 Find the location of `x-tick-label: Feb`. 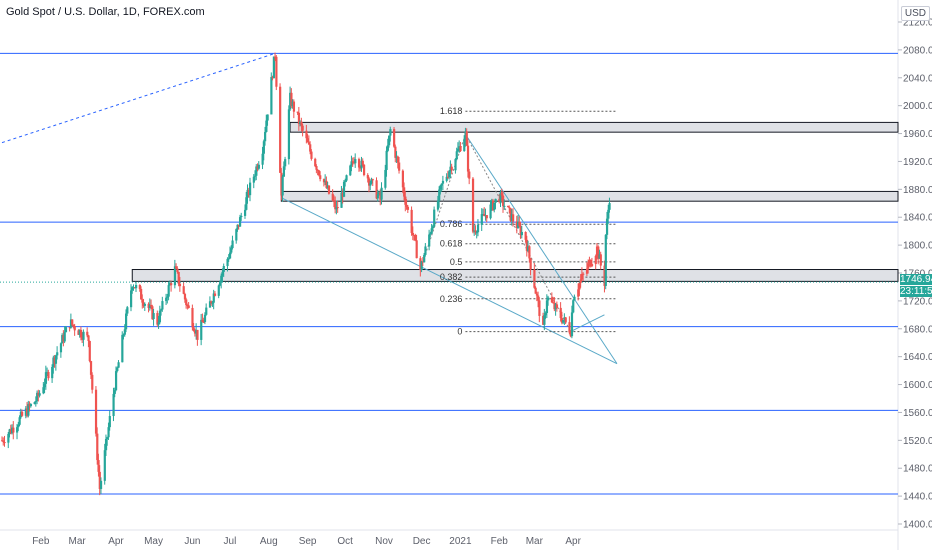

x-tick-label: Feb is located at coordinates (500, 541).